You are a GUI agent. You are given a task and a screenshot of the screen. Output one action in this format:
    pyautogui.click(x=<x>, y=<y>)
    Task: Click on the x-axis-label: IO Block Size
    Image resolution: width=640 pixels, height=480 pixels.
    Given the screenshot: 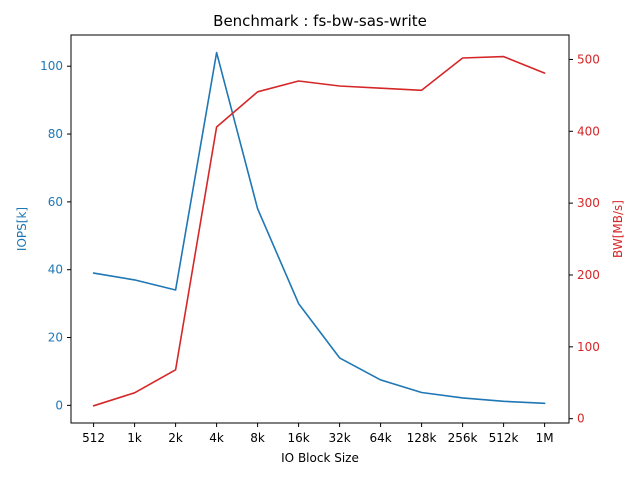 What is the action you would take?
    pyautogui.click(x=320, y=458)
    